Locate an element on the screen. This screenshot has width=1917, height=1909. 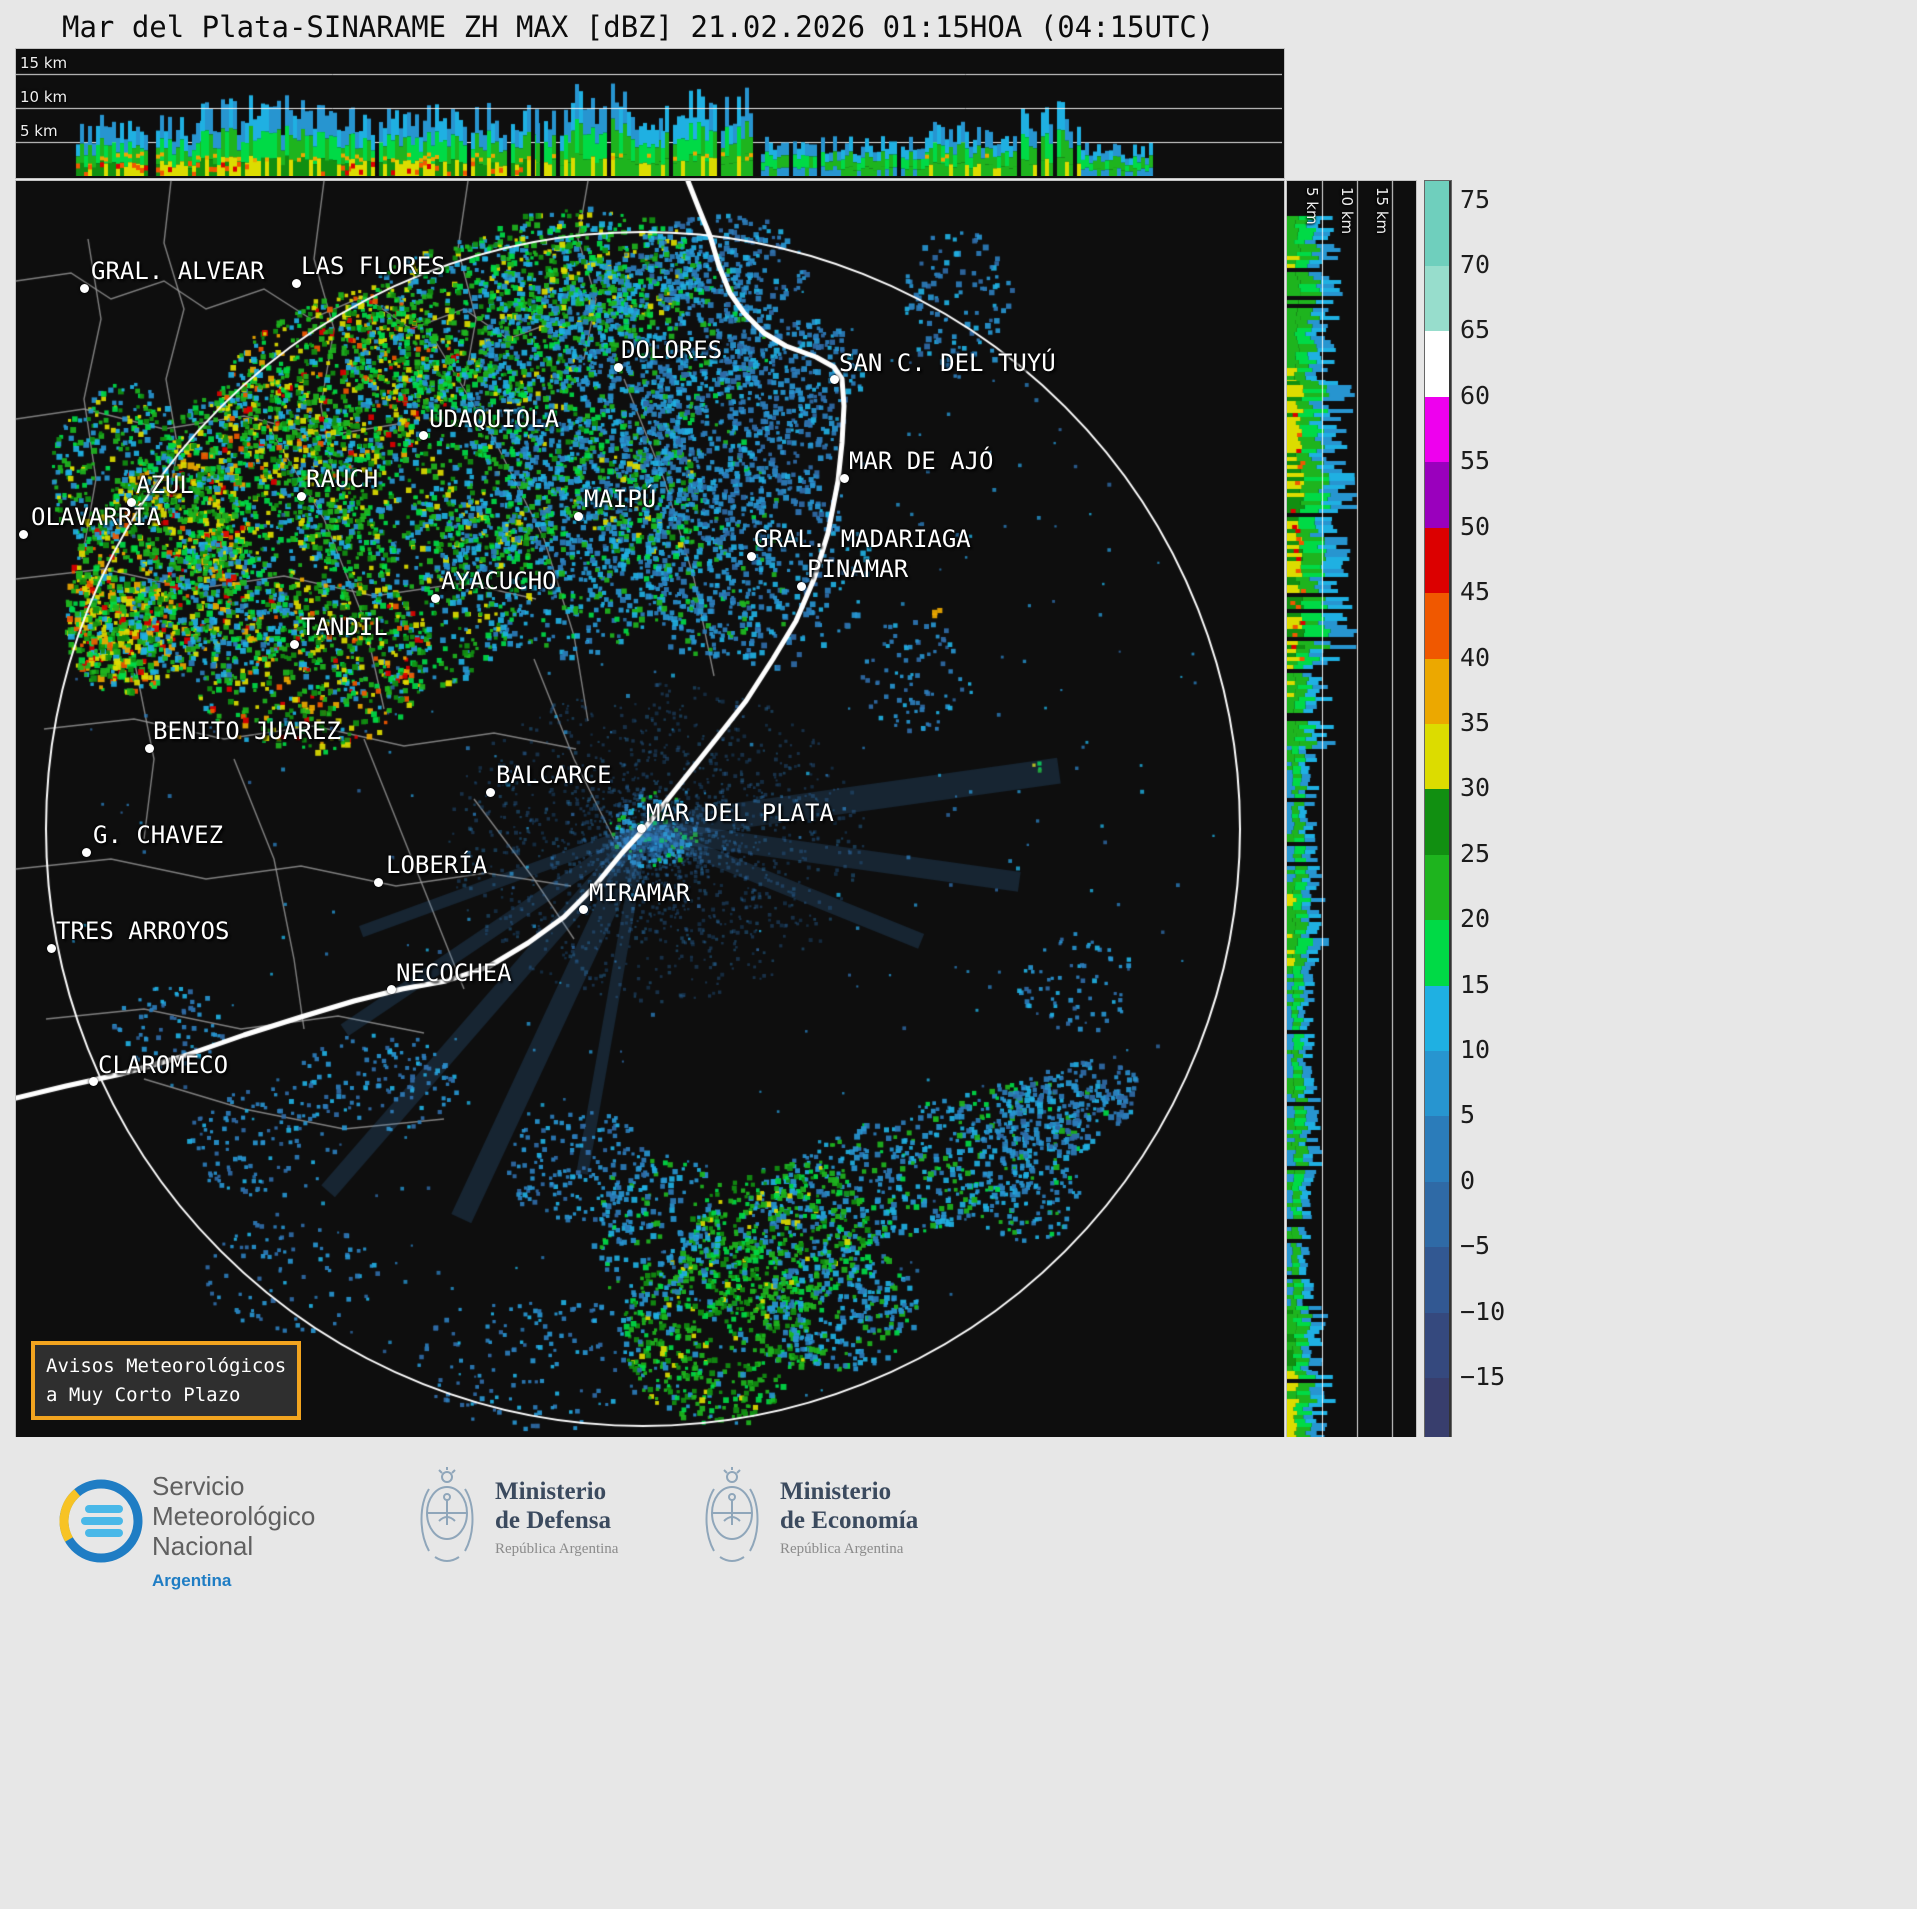
city-label: AYACUCHO is located at coordinates (499, 581).